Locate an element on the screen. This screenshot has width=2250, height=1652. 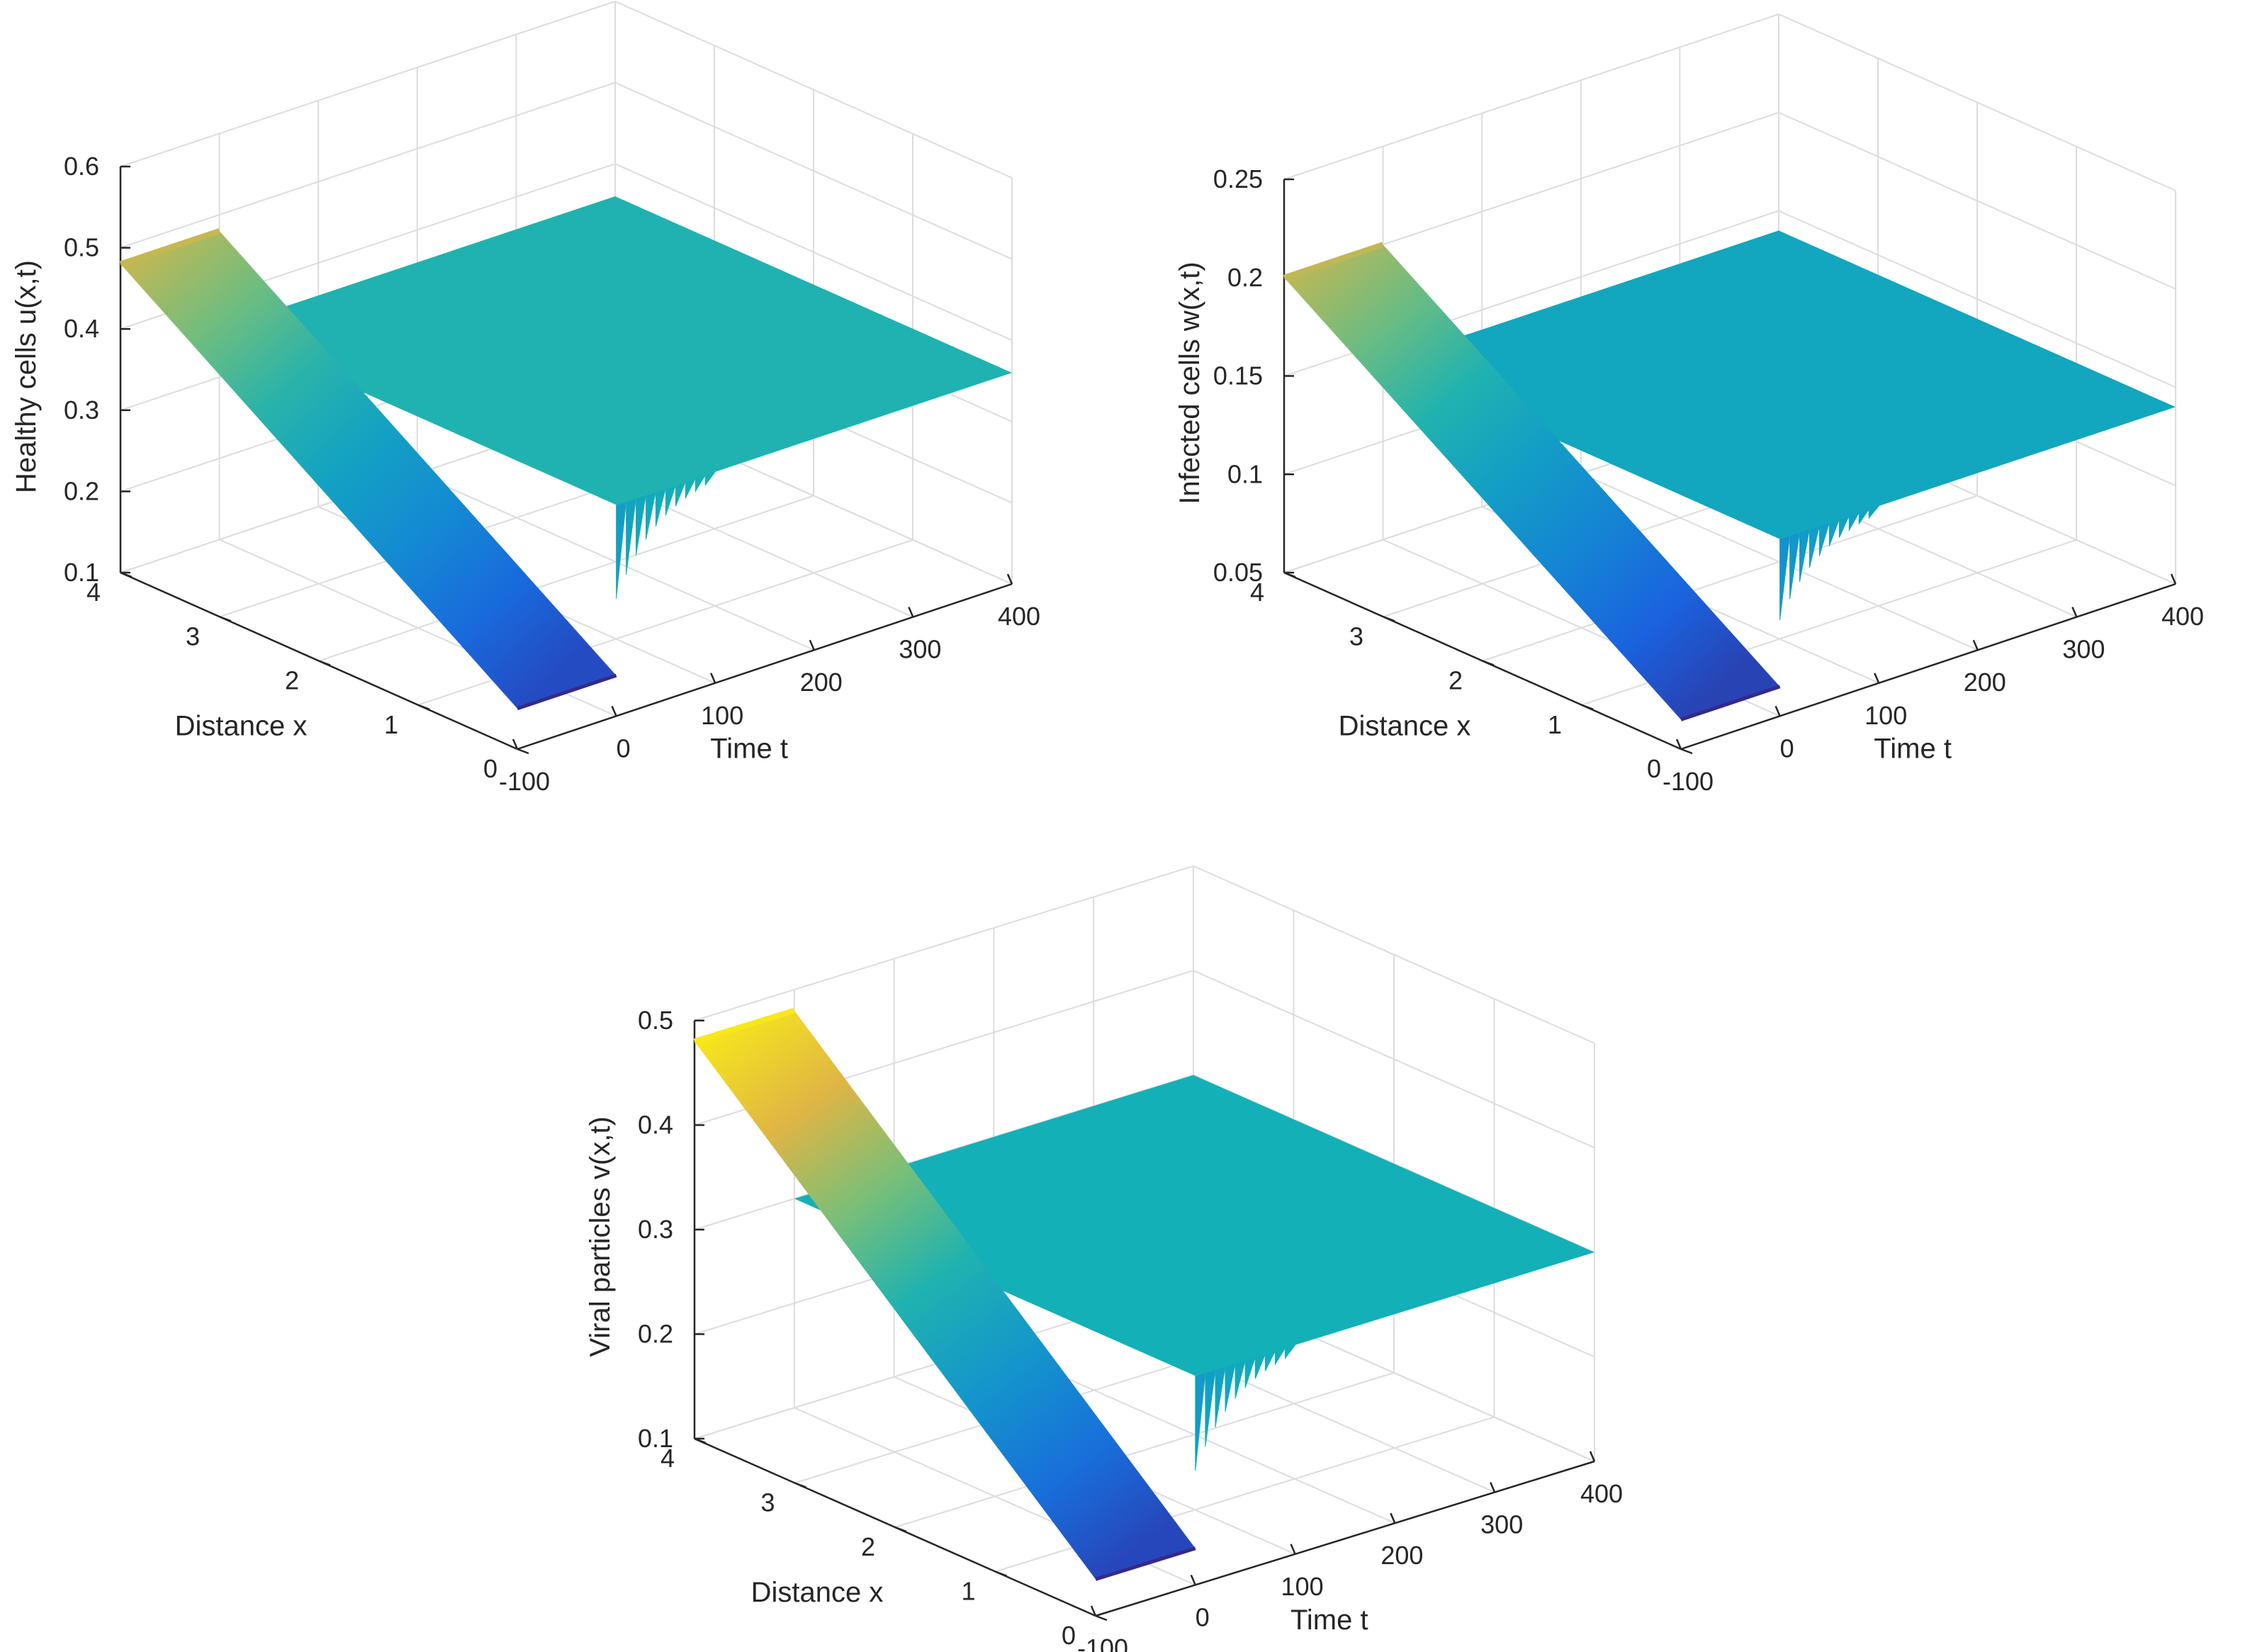
pre-transition-surface is located at coordinates (369, 469).